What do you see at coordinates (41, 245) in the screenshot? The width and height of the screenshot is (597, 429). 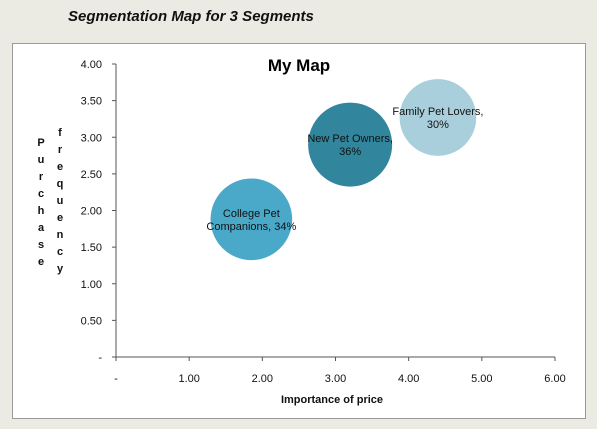 I see `y-axis-title-letter: s` at bounding box center [41, 245].